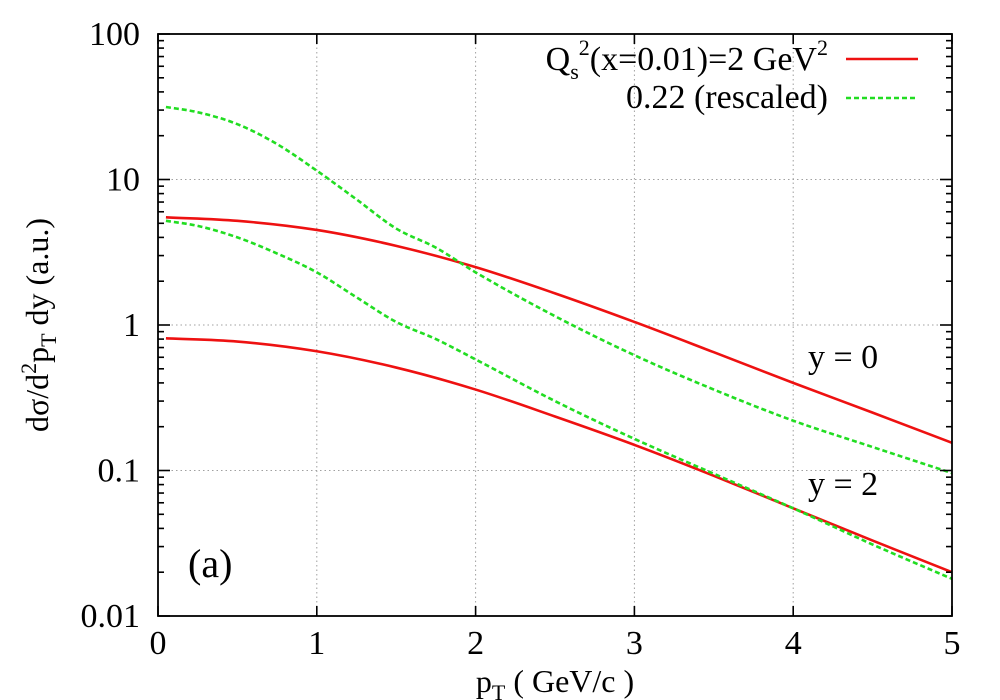  What do you see at coordinates (952, 643) in the screenshot?
I see `x-tick-label: 5` at bounding box center [952, 643].